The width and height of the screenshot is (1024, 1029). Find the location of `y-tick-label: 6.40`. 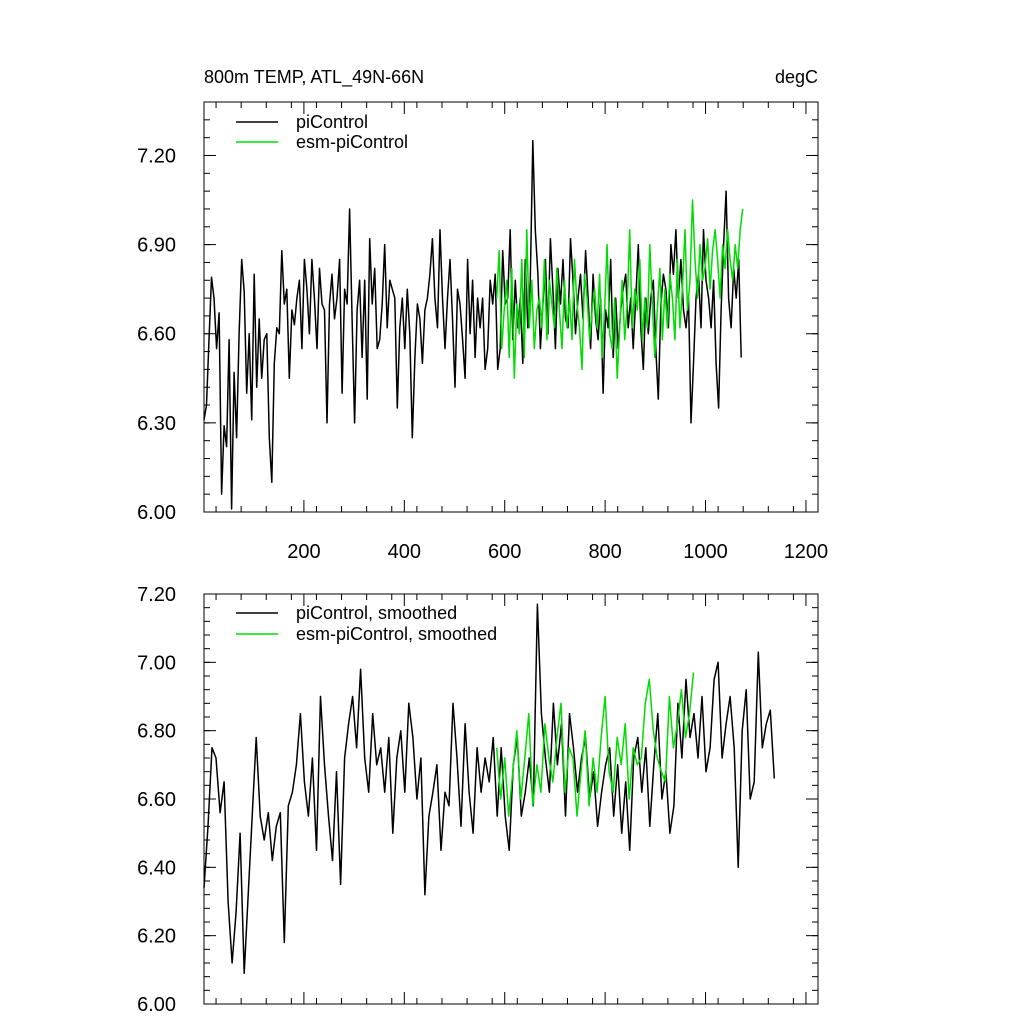

y-tick-label: 6.40 is located at coordinates (156, 868).